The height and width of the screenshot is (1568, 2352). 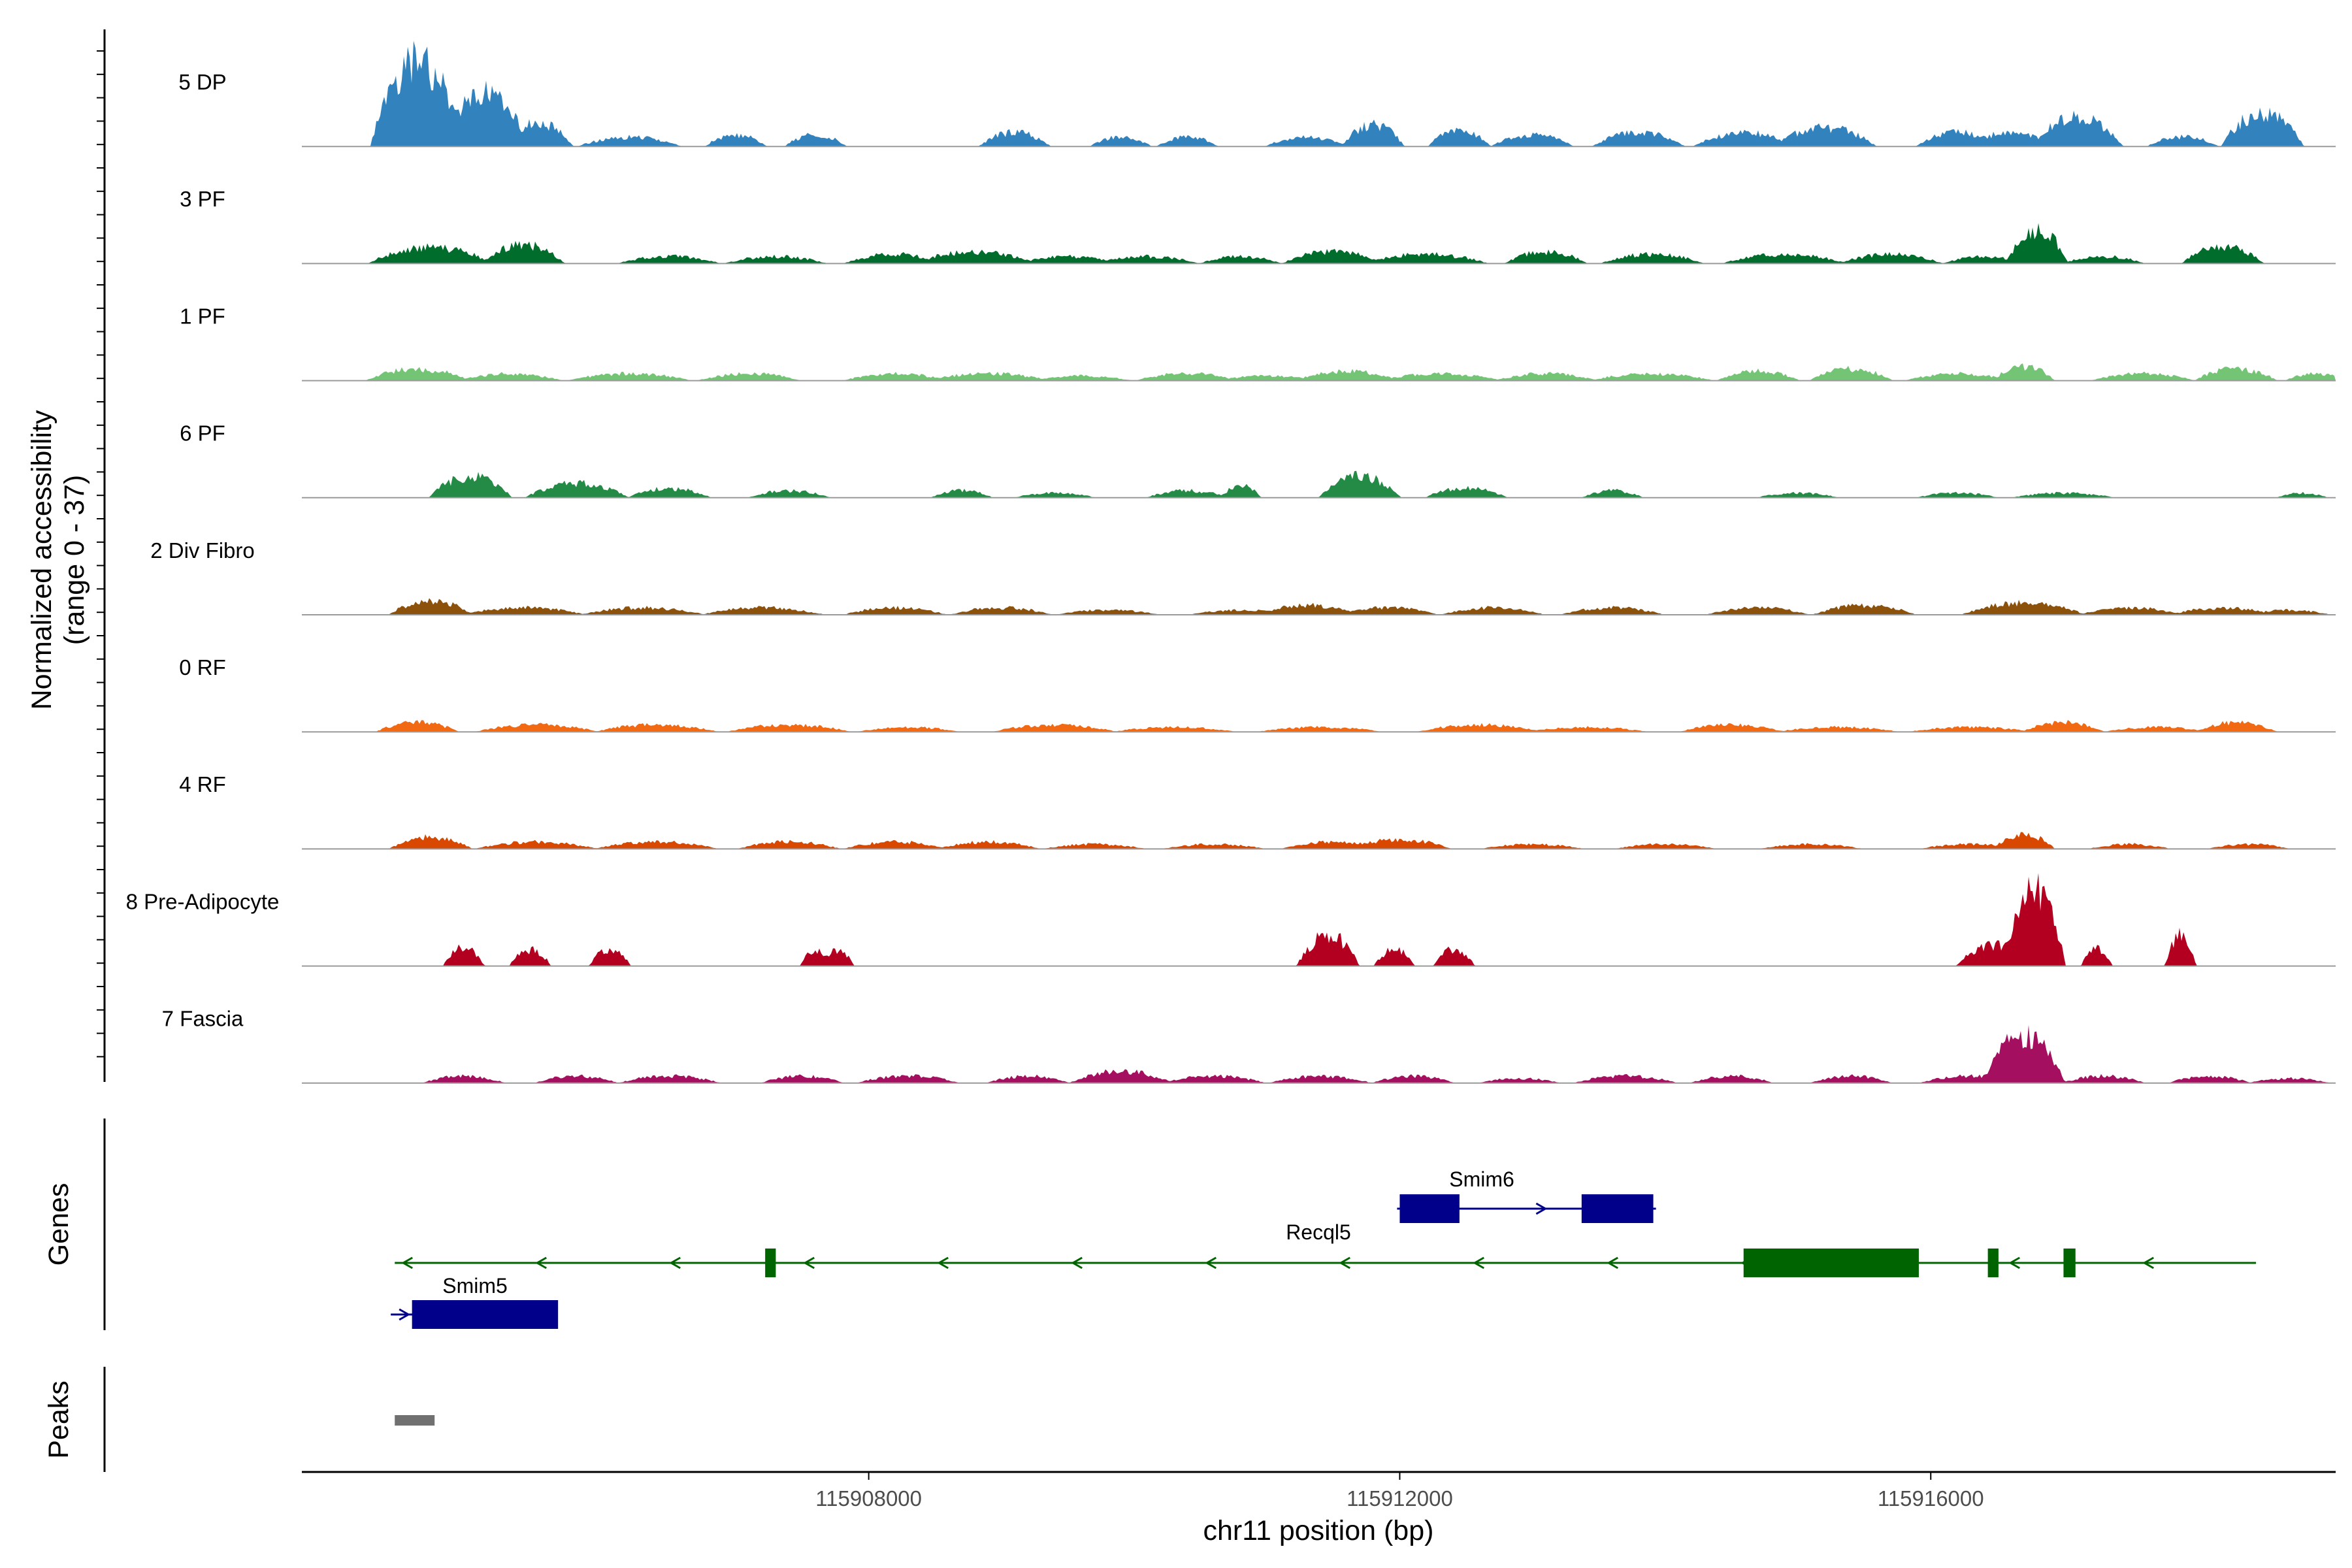 I want to click on track-4-rf: 4 RF, so click(x=1257, y=811).